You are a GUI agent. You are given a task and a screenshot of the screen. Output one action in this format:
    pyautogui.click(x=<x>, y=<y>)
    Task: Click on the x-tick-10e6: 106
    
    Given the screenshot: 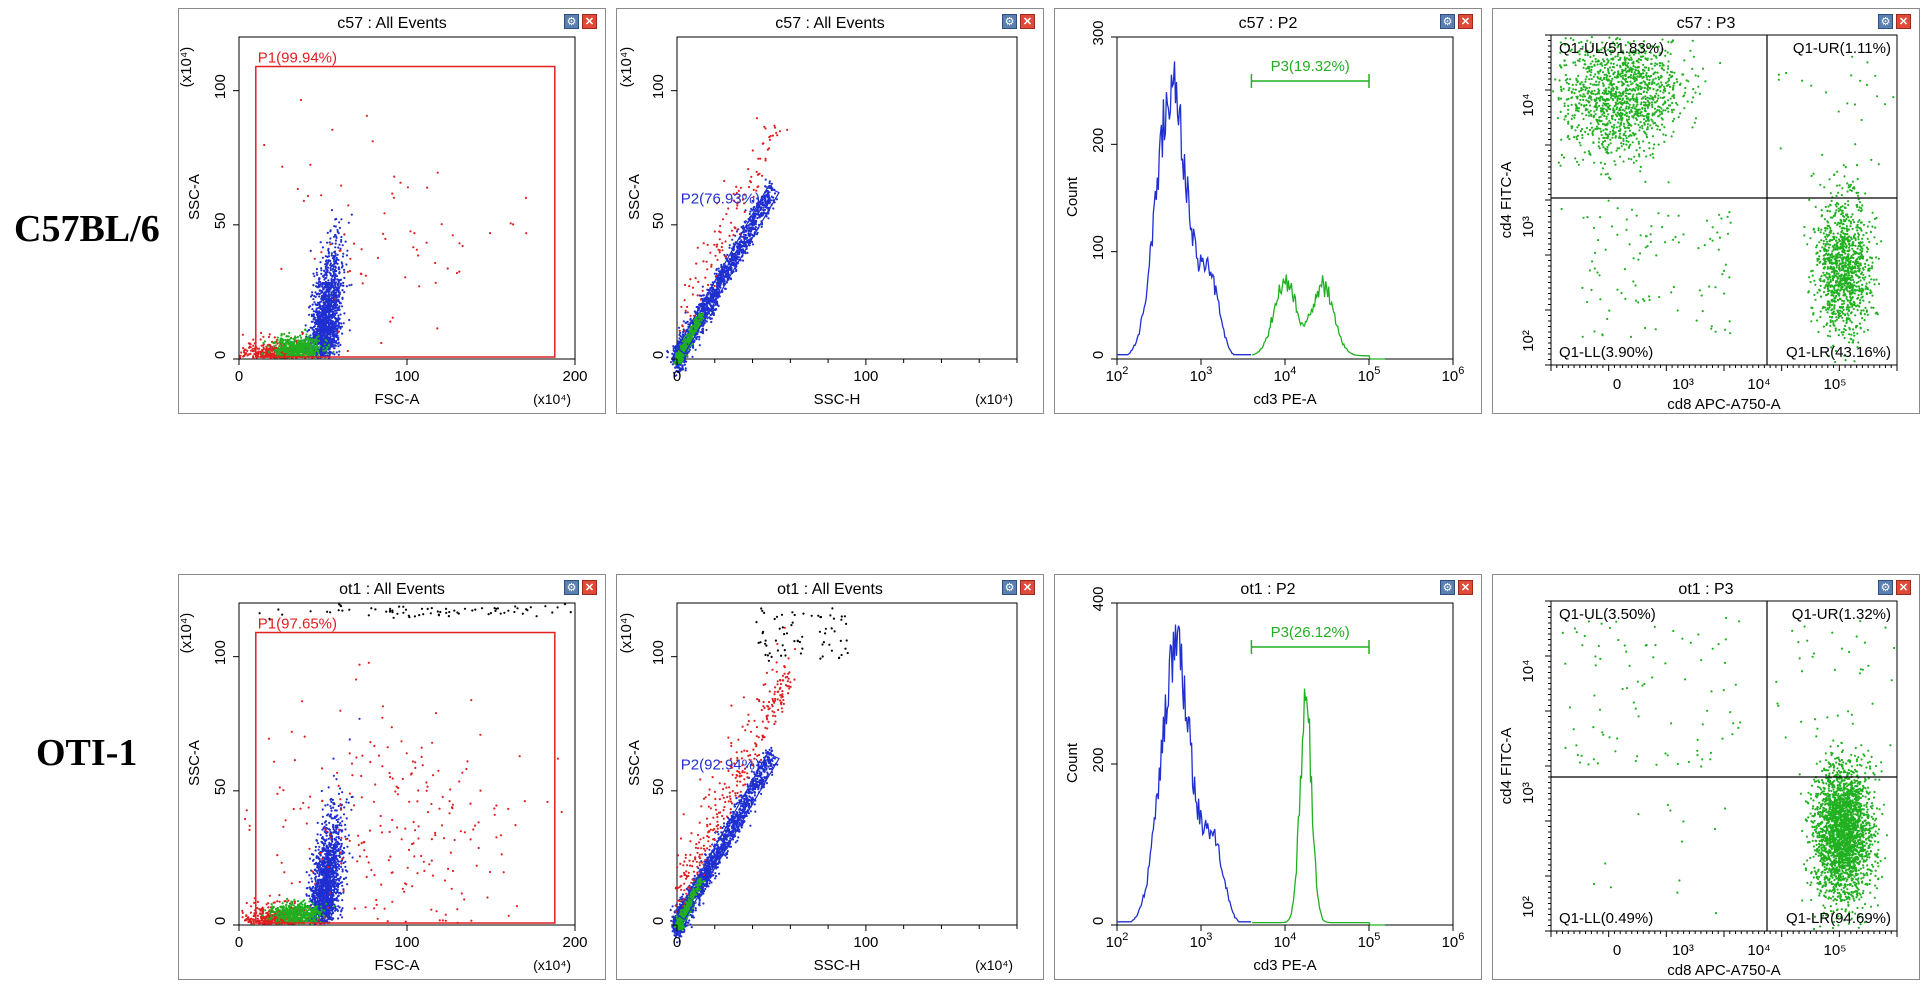 What is the action you would take?
    pyautogui.click(x=1453, y=375)
    